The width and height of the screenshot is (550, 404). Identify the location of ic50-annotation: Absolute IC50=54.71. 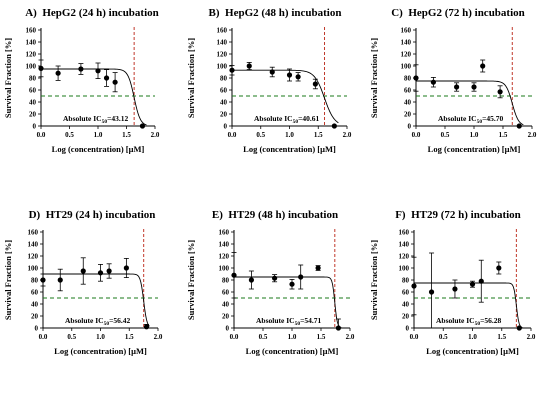
(288, 321).